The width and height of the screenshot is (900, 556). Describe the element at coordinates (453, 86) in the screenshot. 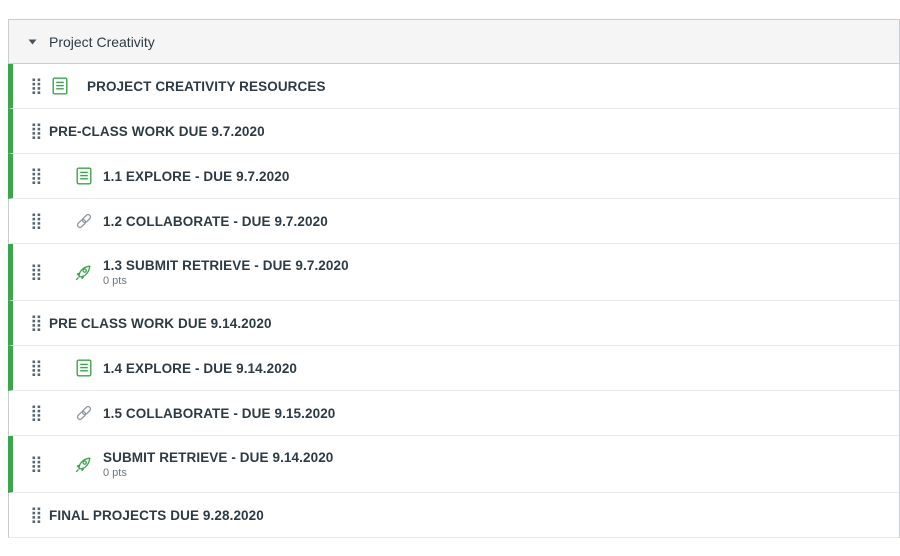

I see `module-item-row: PROJECT CREATIVITY RESOURCES` at that location.